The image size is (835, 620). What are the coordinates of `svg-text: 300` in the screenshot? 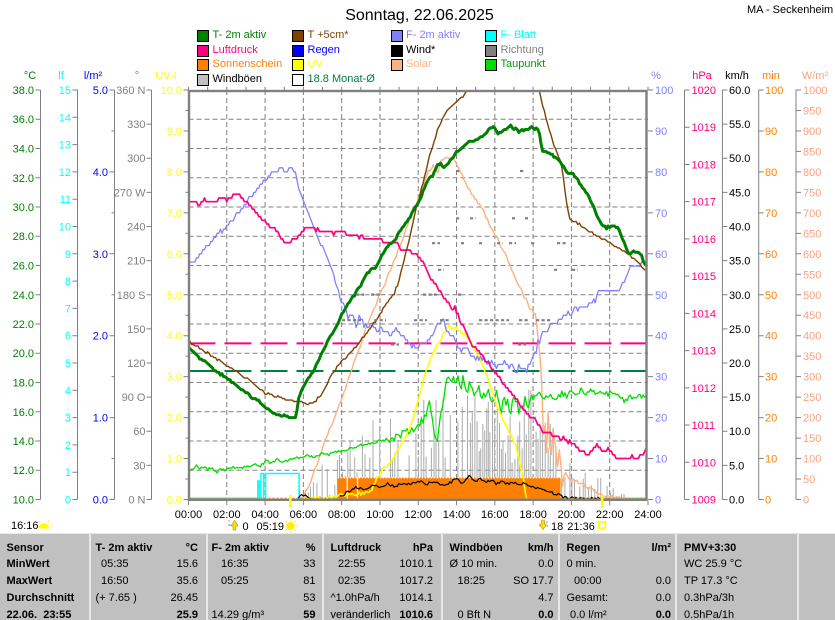 It's located at (812, 378).